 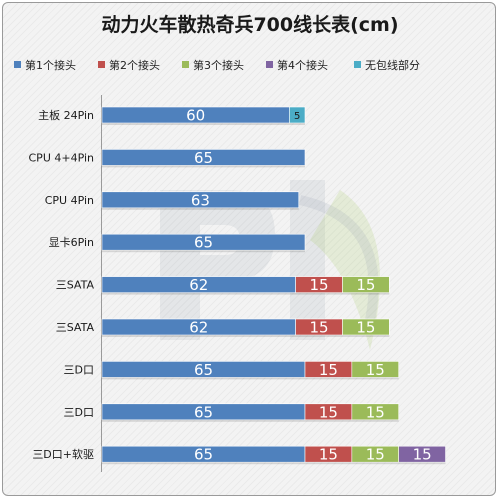 I want to click on chart-title: 动力火车散热奇兵700线长表(cm), so click(x=250, y=25).